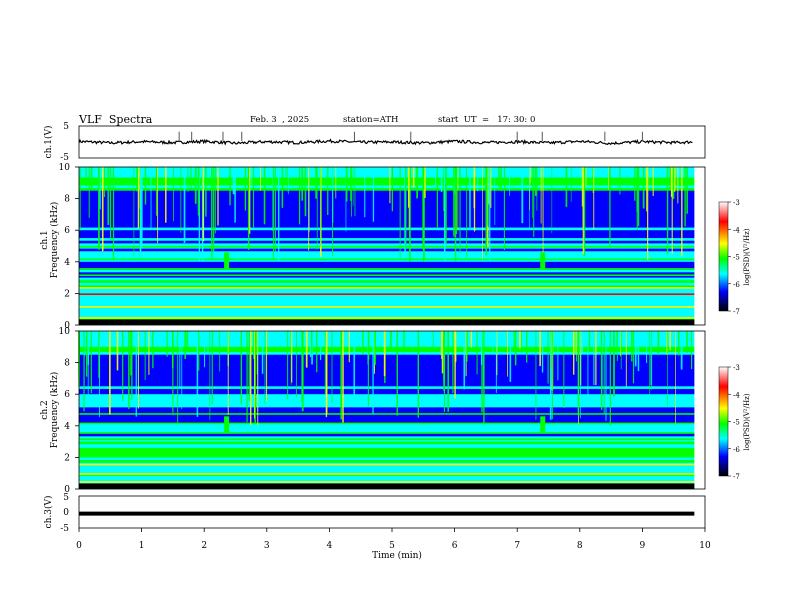 The width and height of the screenshot is (792, 612). What do you see at coordinates (79, 546) in the screenshot?
I see `xtick-label: 0` at bounding box center [79, 546].